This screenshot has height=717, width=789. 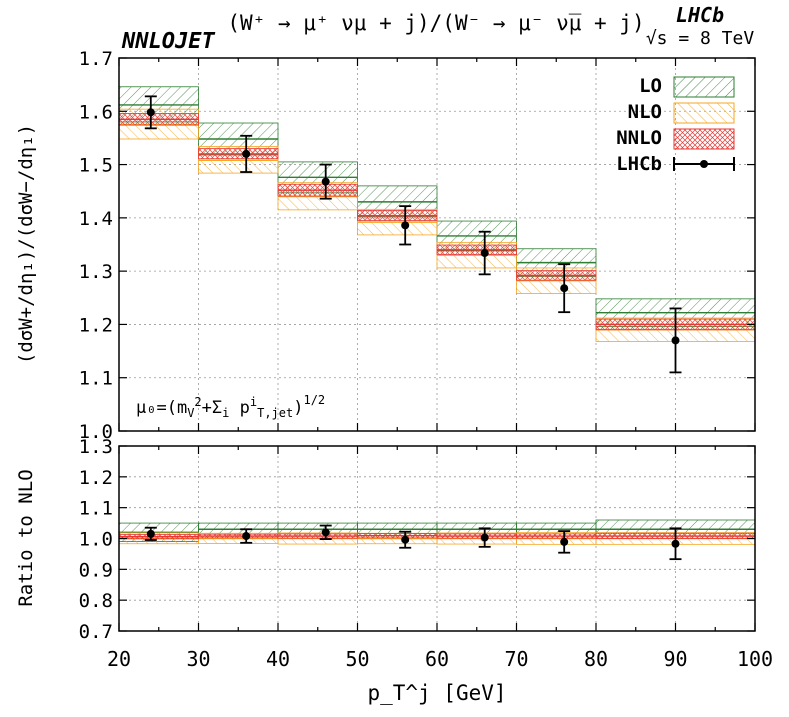 I want to click on scale-sup-2: 2, so click(x=197, y=402).